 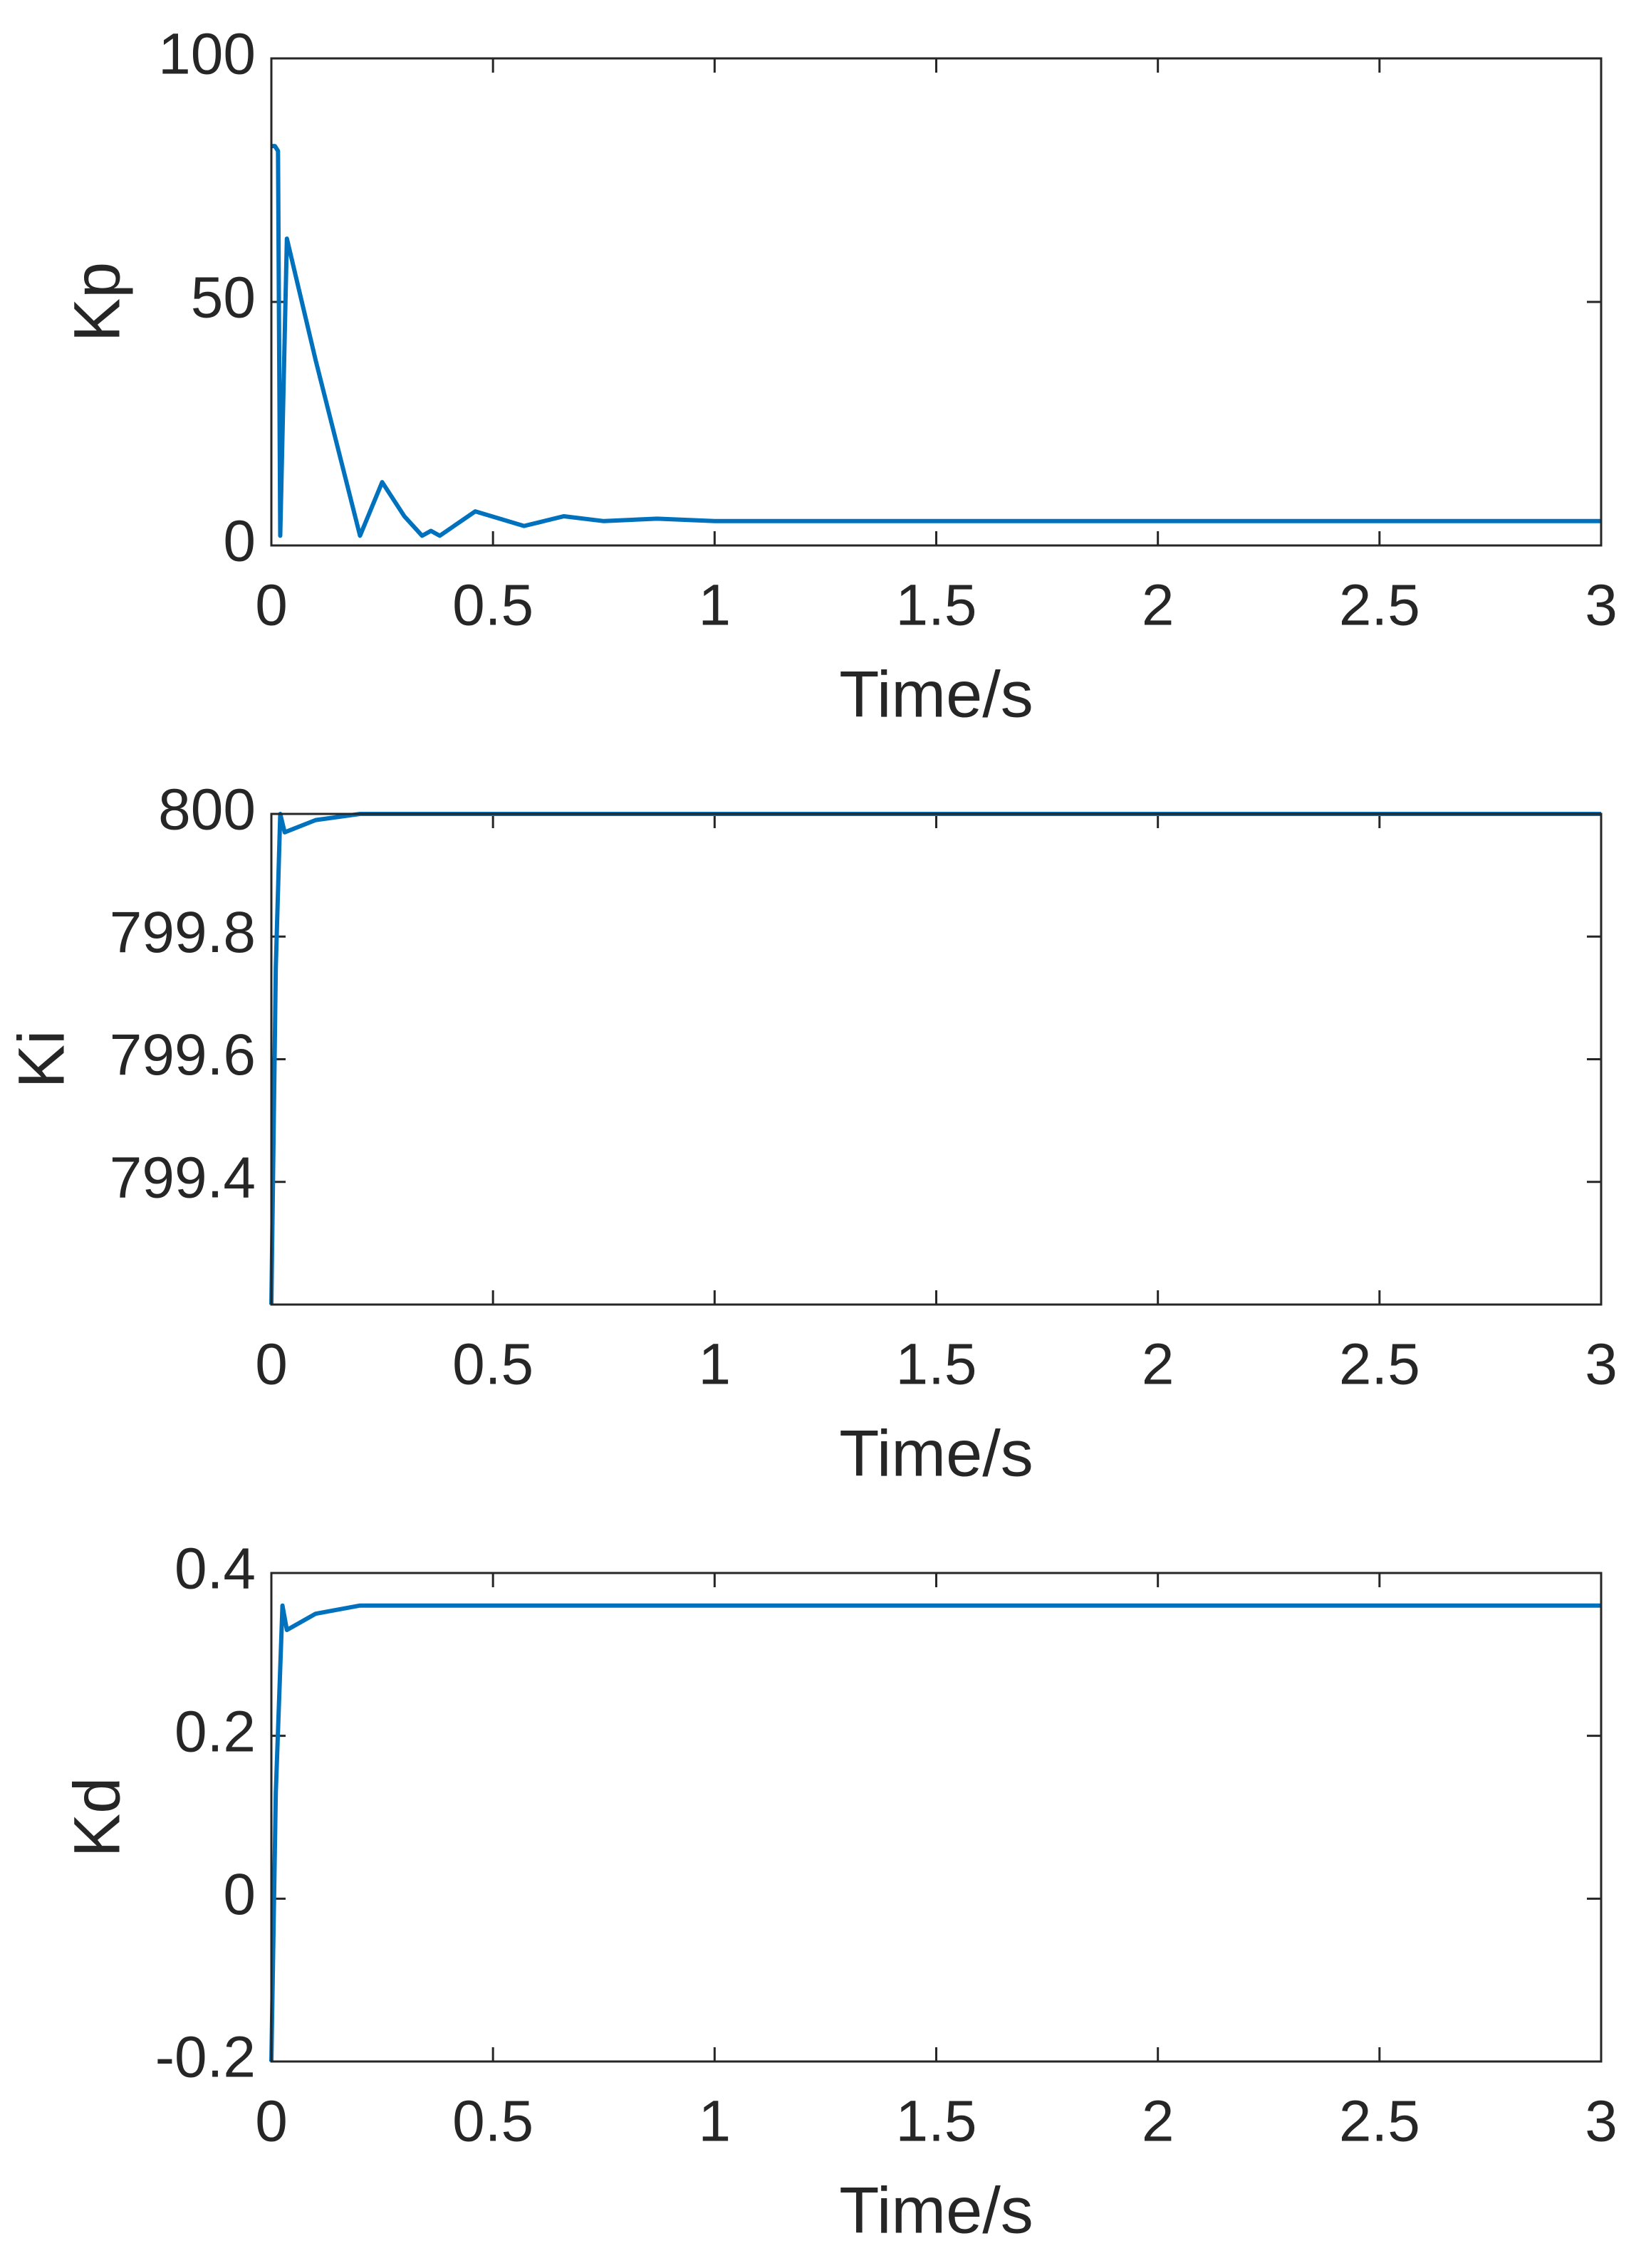 I want to click on y-axis-label: Ki, so click(x=41, y=1059).